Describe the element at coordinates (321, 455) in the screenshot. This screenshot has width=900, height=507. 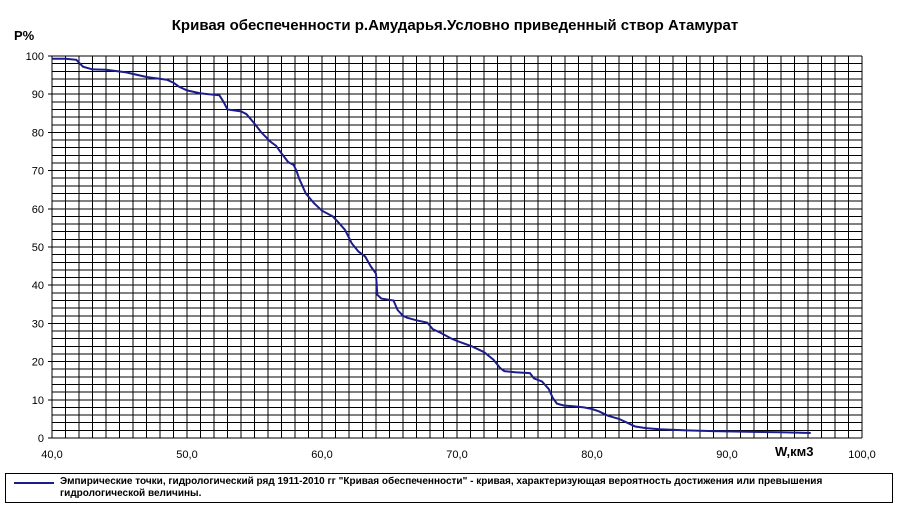
I see `x-tick-label: 60,0` at that location.